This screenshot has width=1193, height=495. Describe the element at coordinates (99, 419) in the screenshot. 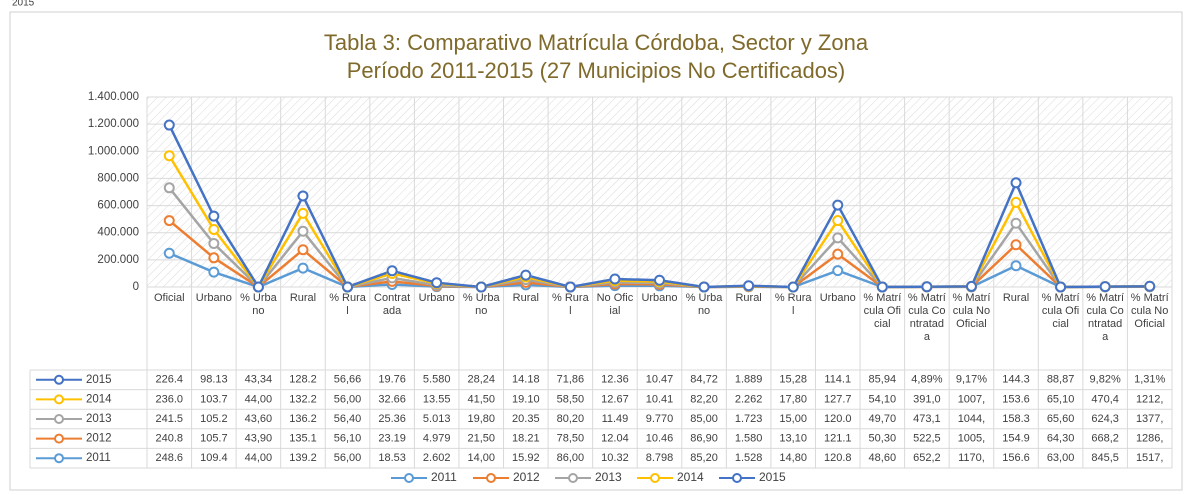

I see `table-row-header: 2013` at that location.